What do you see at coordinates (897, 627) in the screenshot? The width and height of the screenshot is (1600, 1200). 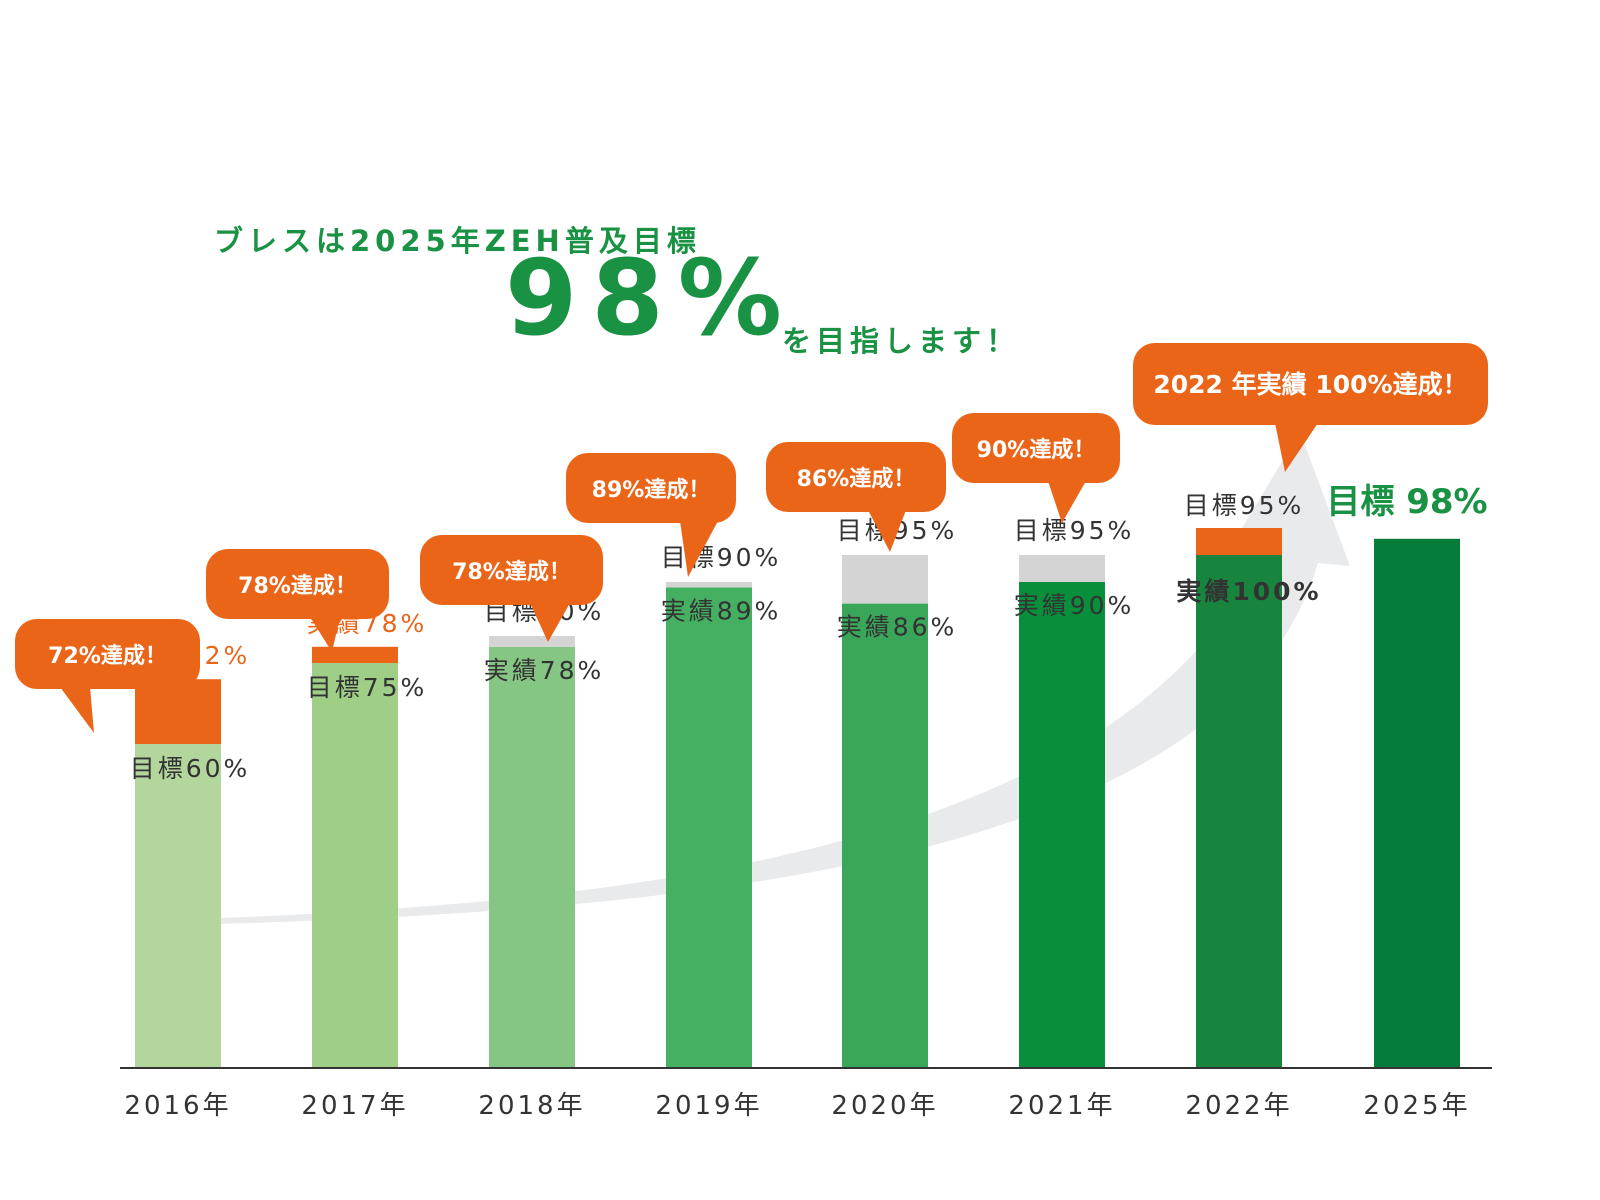 I see `actual-label: 実績86%` at bounding box center [897, 627].